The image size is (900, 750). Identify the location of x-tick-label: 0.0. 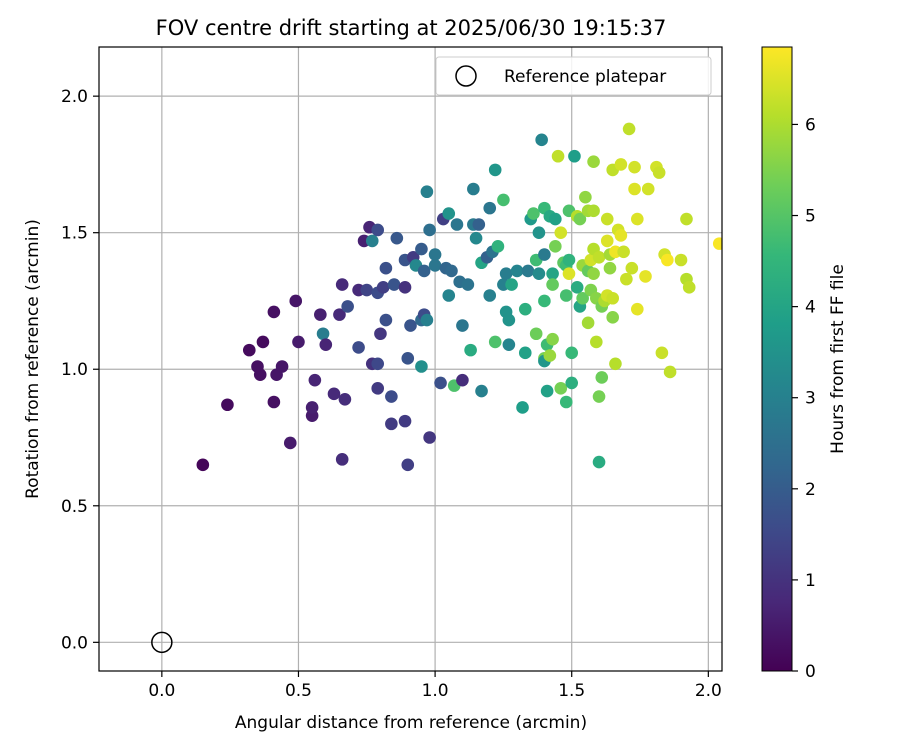
(161, 691).